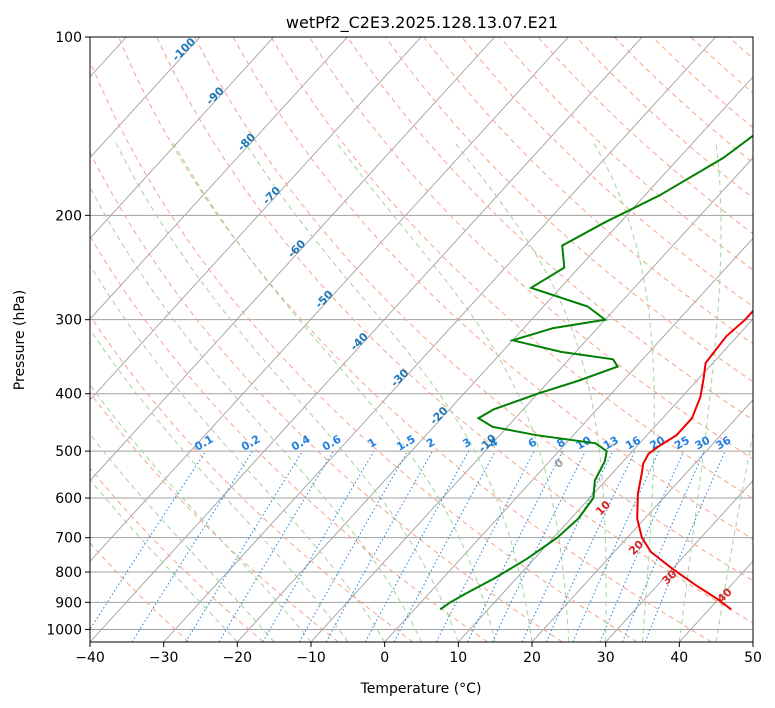  I want to click on y-tick-label: 700, so click(68, 539).